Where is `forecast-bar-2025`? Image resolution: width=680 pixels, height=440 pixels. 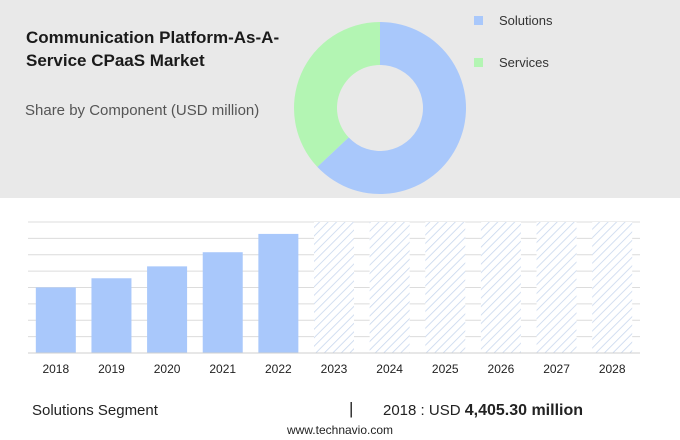 forecast-bar-2025 is located at coordinates (445, 287).